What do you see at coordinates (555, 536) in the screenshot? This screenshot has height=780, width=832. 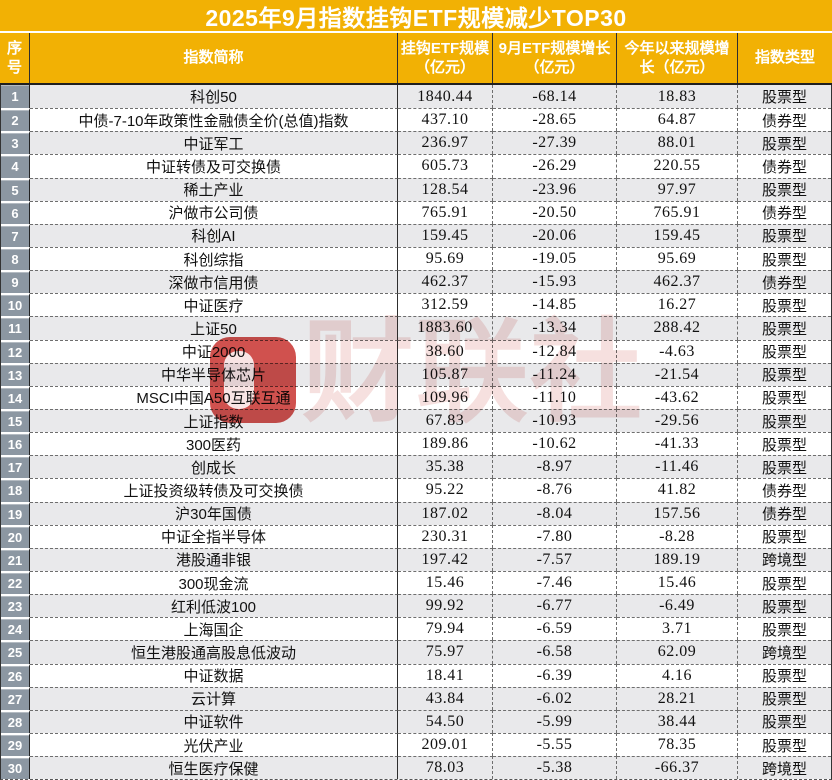 I see `sep-change-cell: -7.80` at bounding box center [555, 536].